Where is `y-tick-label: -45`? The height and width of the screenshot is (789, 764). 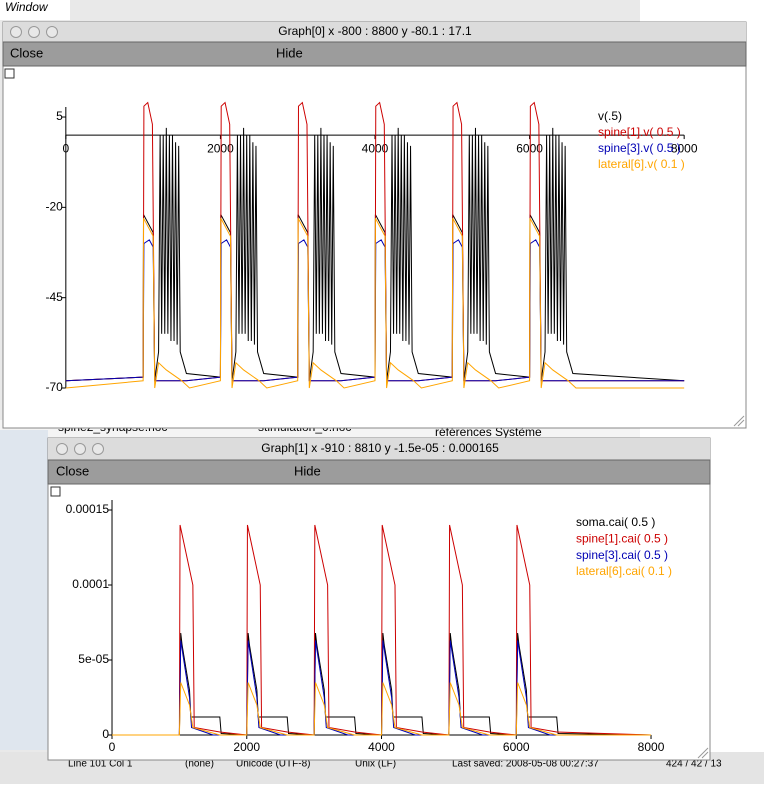
y-tick-label: -45 is located at coordinates (54, 297).